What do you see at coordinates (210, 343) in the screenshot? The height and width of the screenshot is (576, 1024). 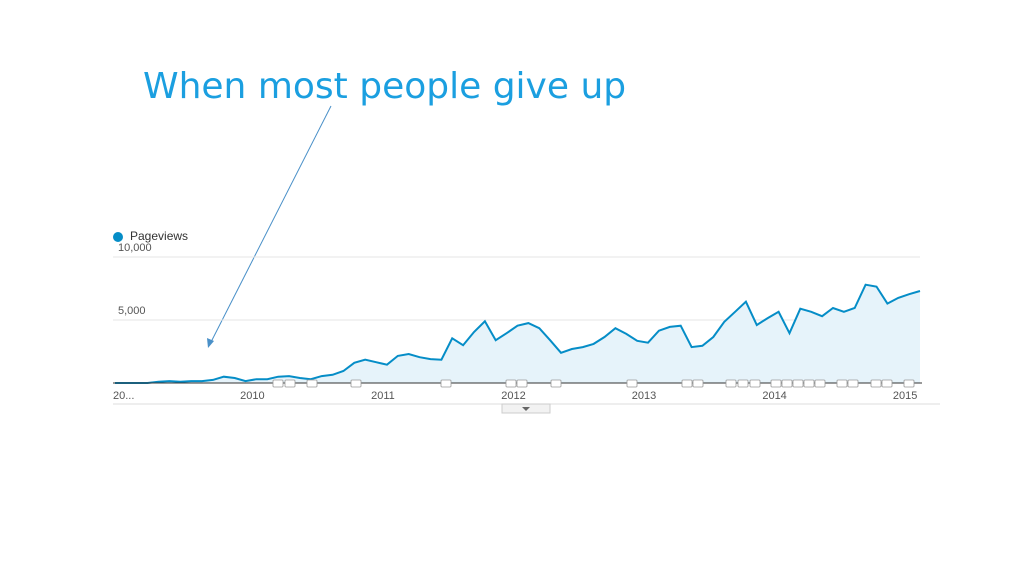 I see `arrow-head` at bounding box center [210, 343].